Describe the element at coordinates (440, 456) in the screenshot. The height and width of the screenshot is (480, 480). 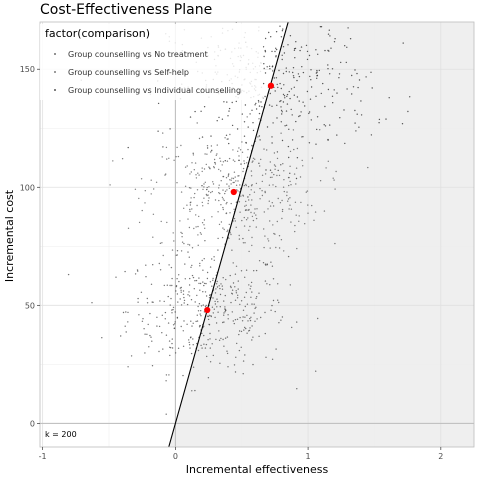
I see `x-tick-label-3: 2` at that location.